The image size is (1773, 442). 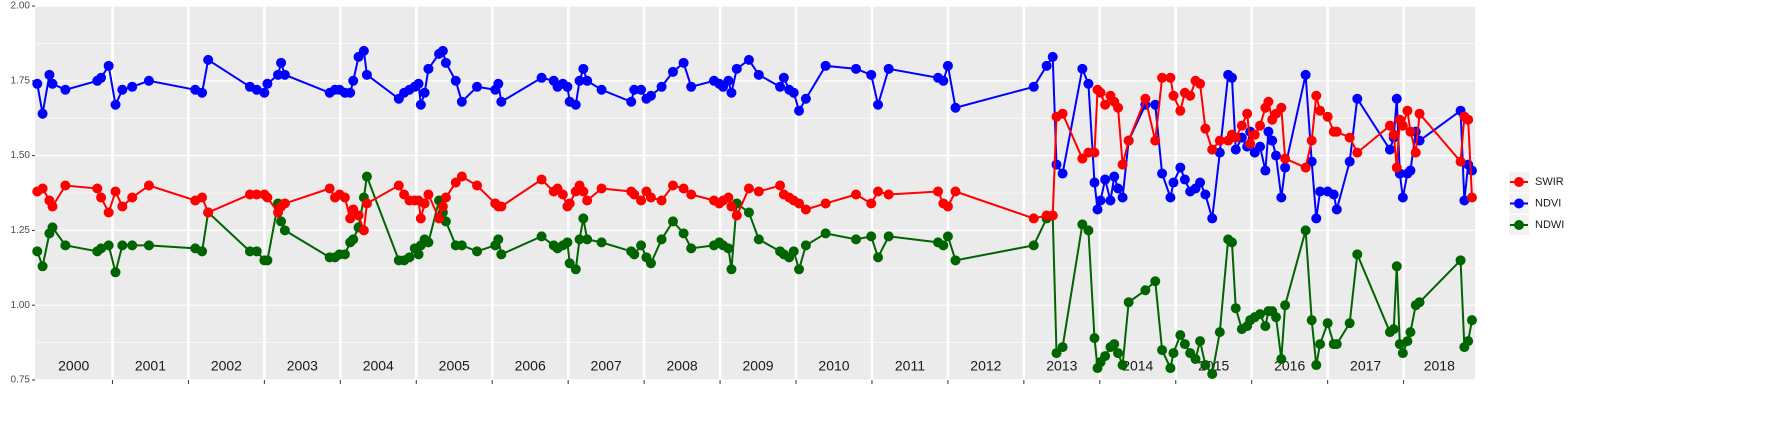 I want to click on legend-point, so click(x=1519, y=203).